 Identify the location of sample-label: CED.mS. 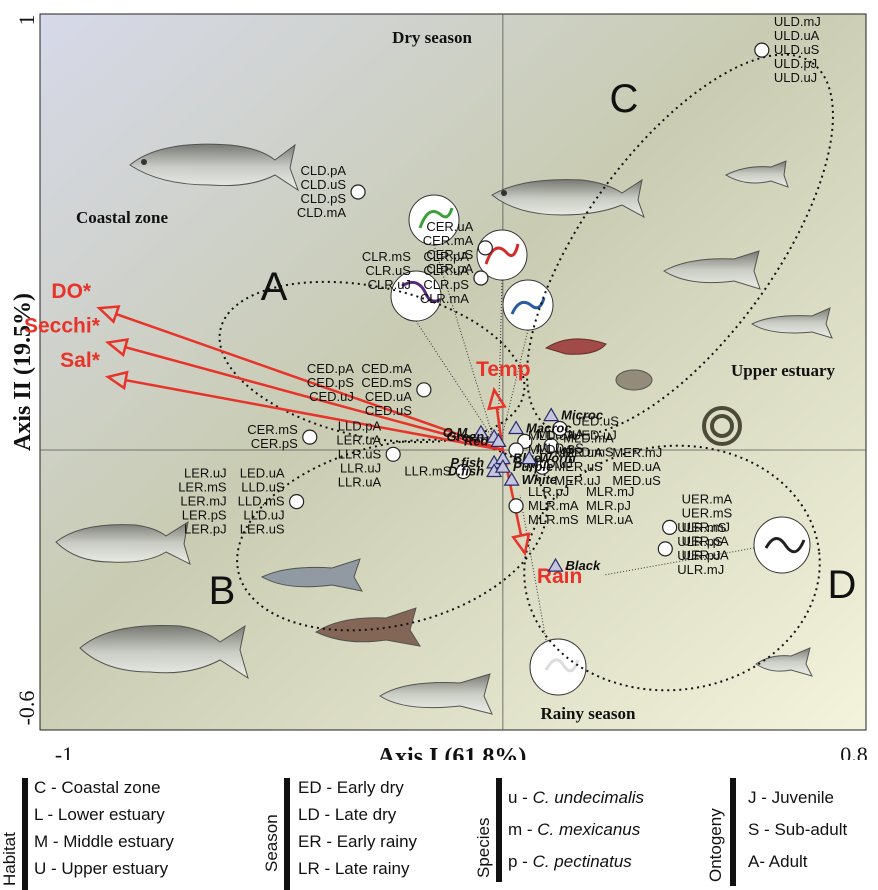
(386, 382).